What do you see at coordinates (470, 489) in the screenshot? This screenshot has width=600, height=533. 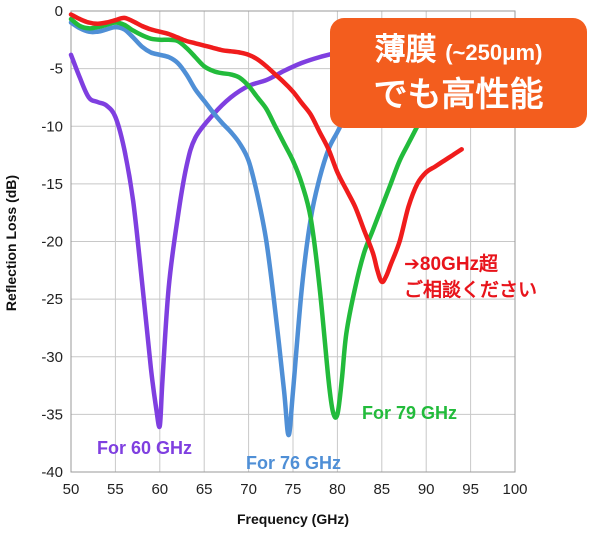 I see `x-tick-label: 95` at bounding box center [470, 489].